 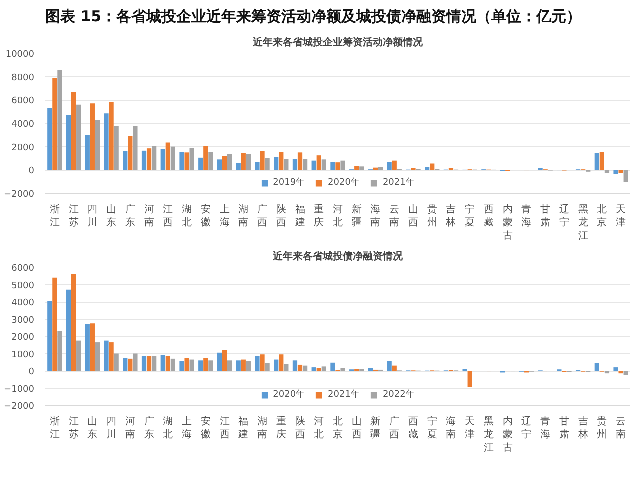 I want to click on x-tick-label: 广东, so click(x=130, y=216).